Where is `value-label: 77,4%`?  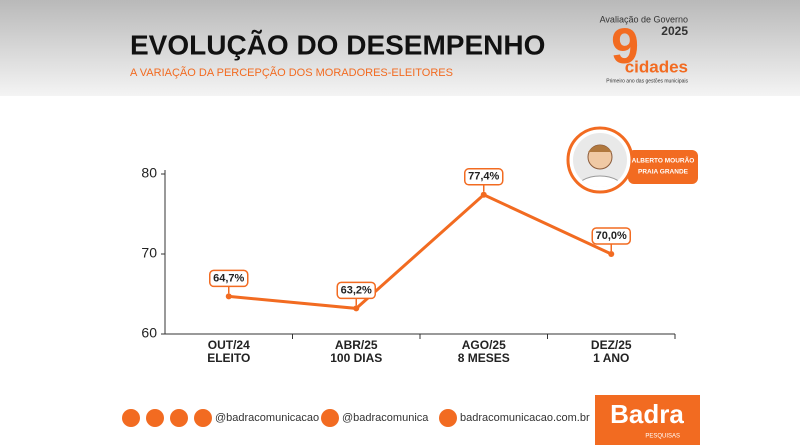 value-label: 77,4% is located at coordinates (483, 177).